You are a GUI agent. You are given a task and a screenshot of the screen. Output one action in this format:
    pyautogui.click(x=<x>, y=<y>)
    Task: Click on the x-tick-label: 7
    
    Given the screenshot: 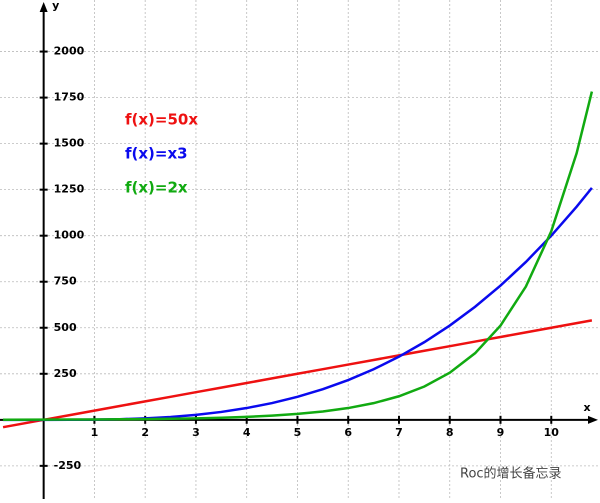 What is the action you would take?
    pyautogui.click(x=399, y=432)
    